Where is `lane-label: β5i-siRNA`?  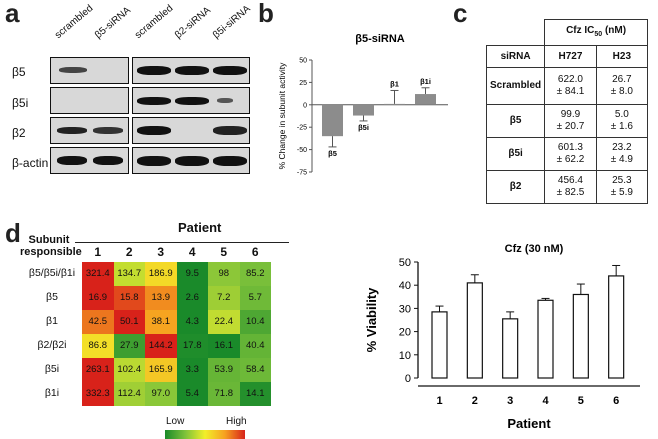 lane-label: β5i-siRNA is located at coordinates (231, 22).